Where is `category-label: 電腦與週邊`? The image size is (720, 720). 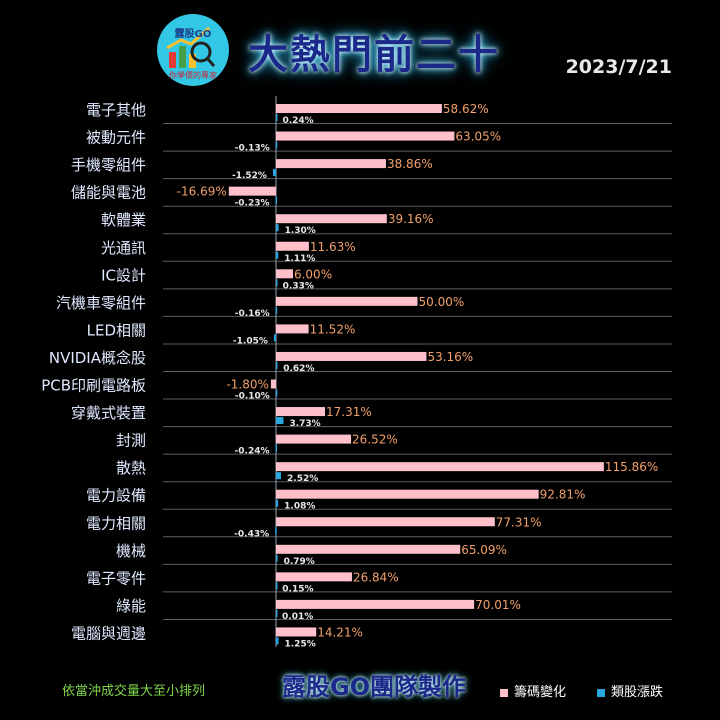
category-label: 電腦與週邊 is located at coordinates (108, 633).